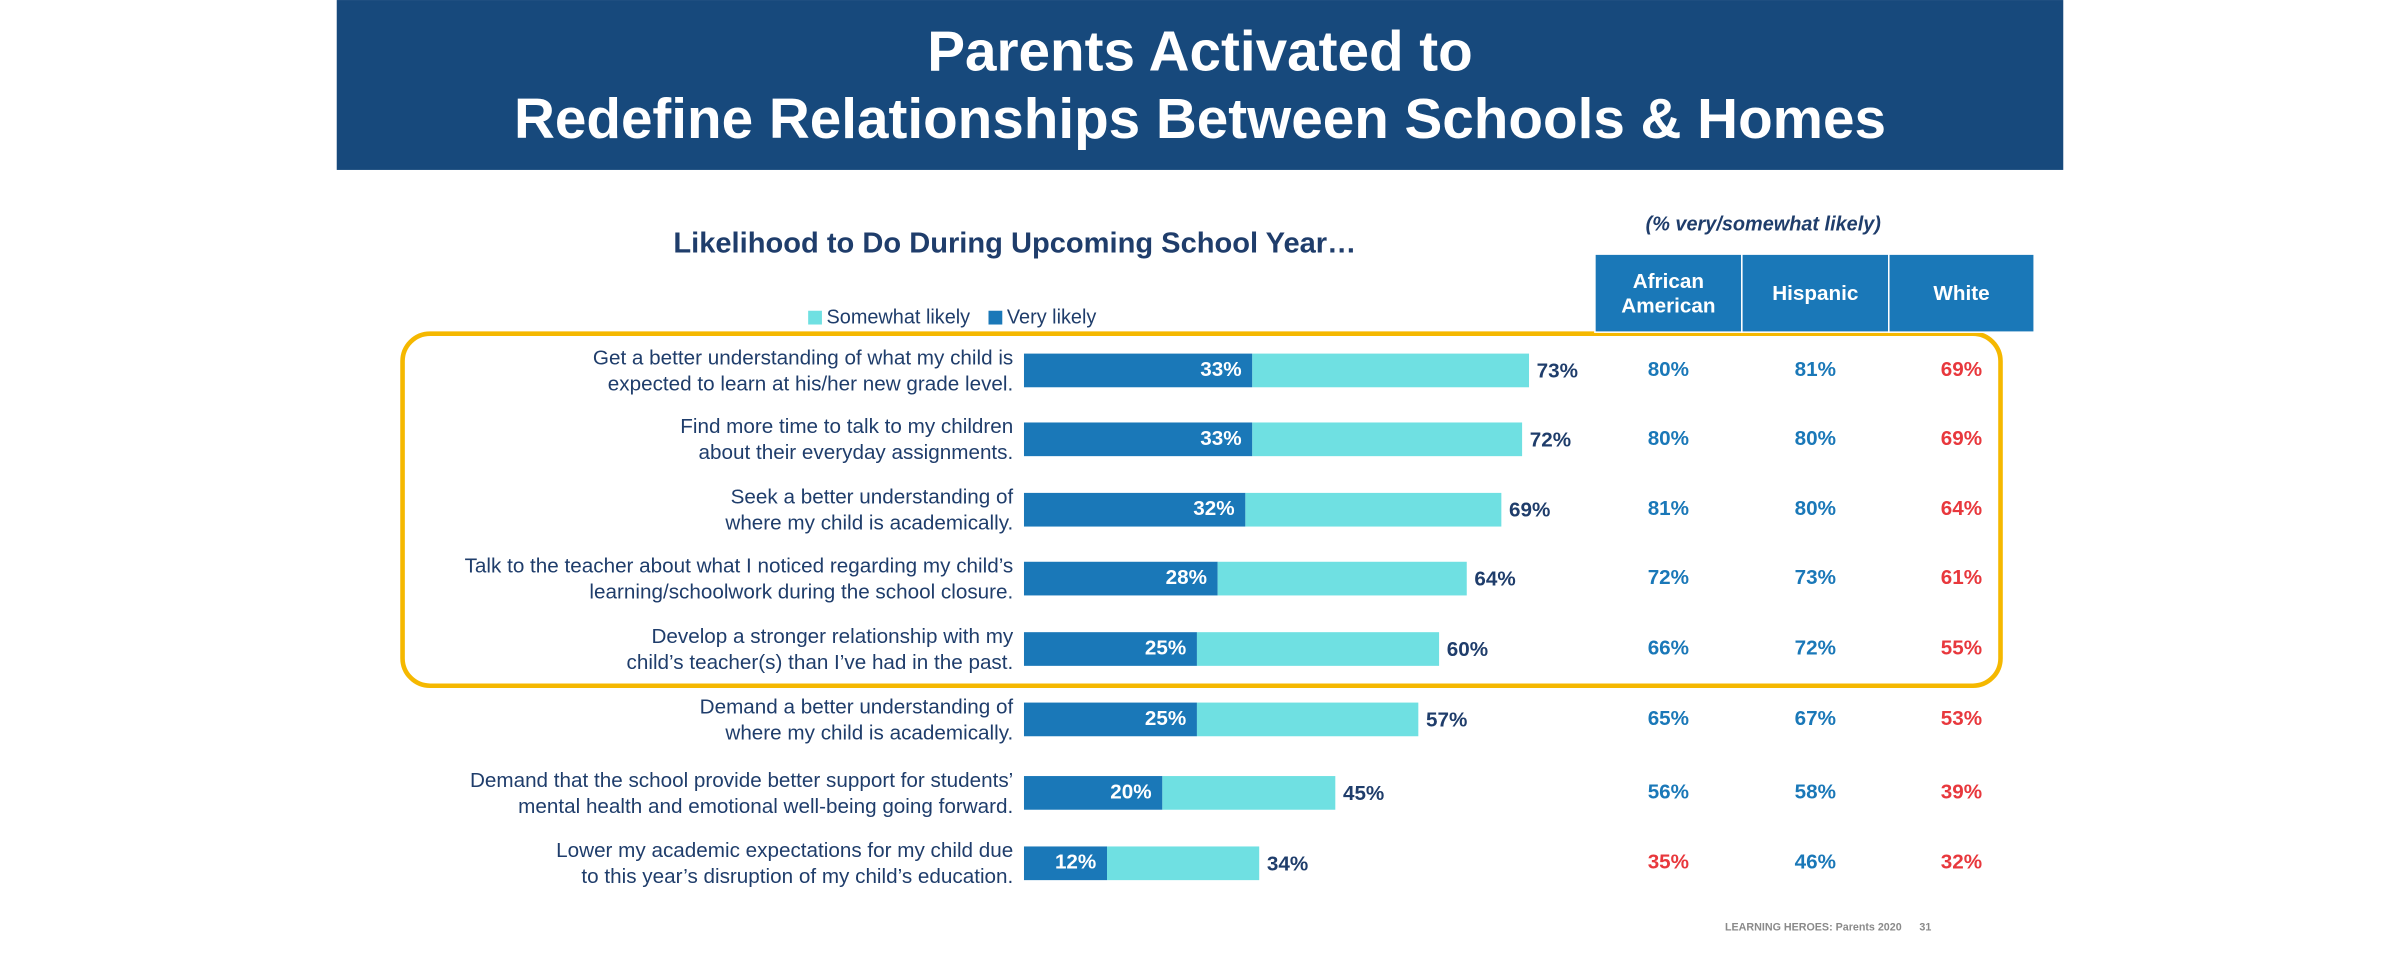 This screenshot has height=972, width=2400. I want to click on table-header: Hispanic, so click(1815, 292).